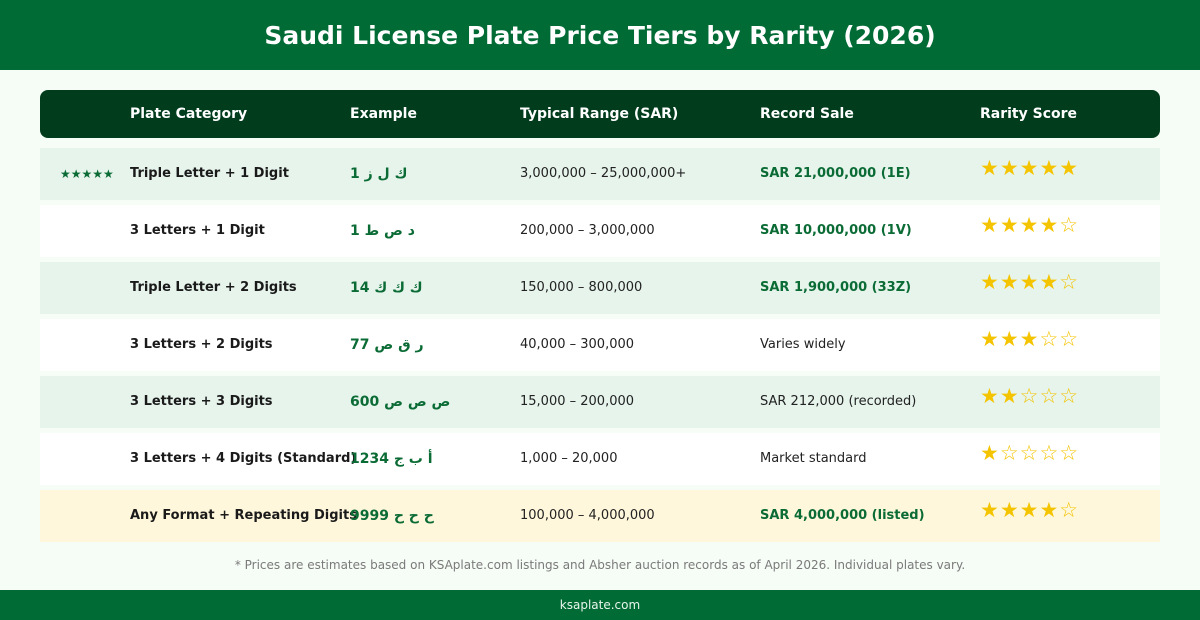  I want to click on plate-category: 3 Letters + 2 Digits, so click(201, 345).